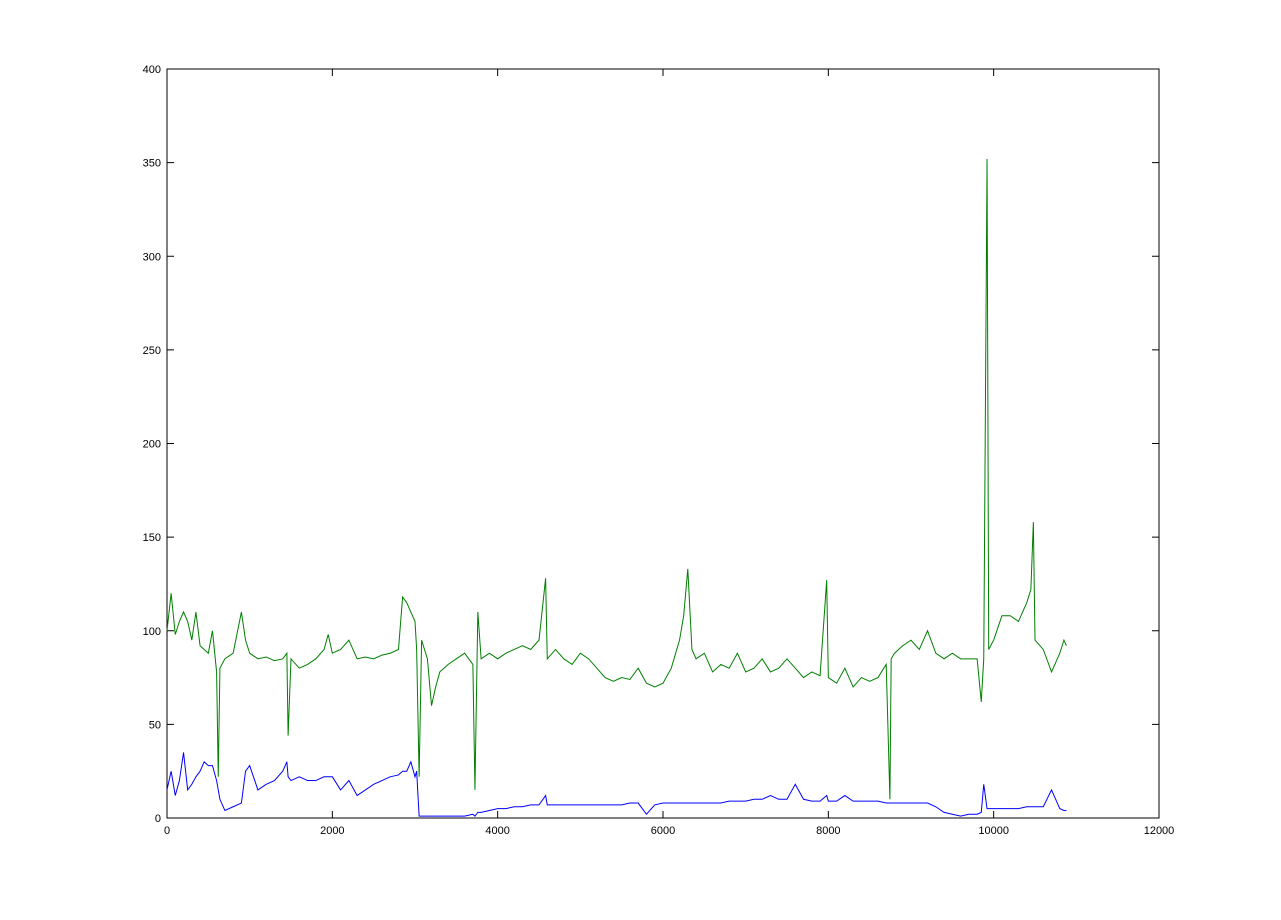  I want to click on x-tick-label: 10000, so click(993, 831).